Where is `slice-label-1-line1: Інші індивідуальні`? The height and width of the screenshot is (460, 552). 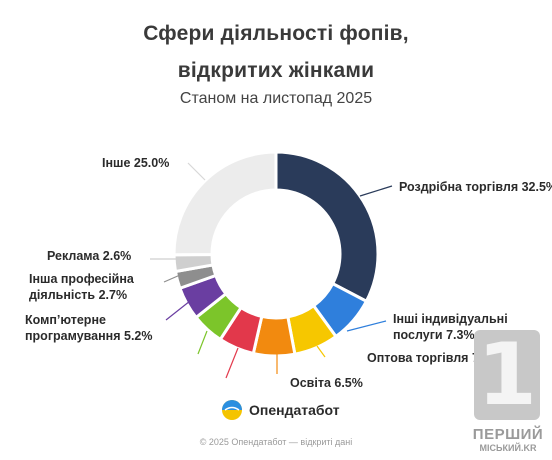 slice-label-1-line1: Інші індивідуальні is located at coordinates (450, 319).